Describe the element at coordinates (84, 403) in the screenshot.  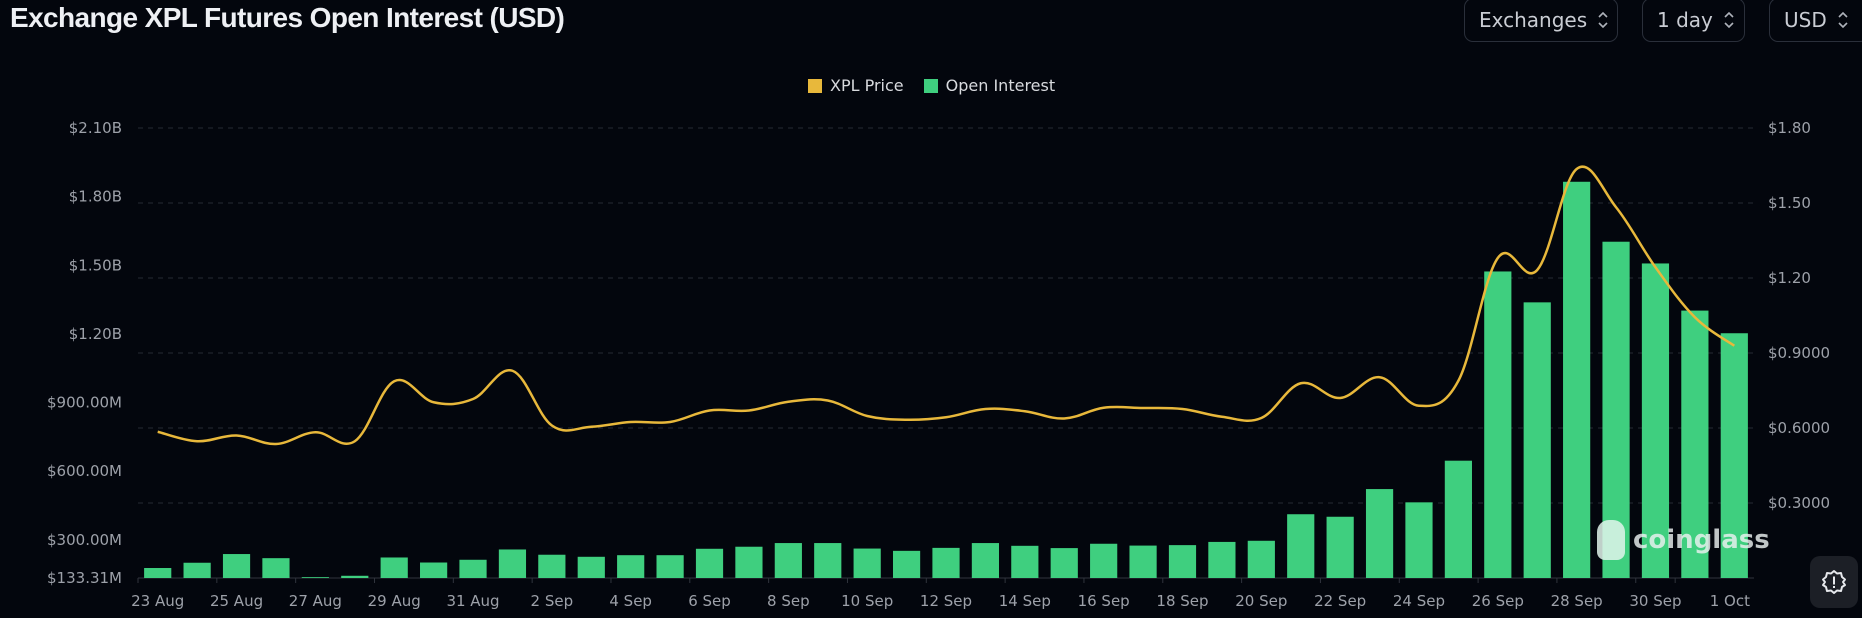
I see `left-axis-tick-label: $900.00M` at that location.